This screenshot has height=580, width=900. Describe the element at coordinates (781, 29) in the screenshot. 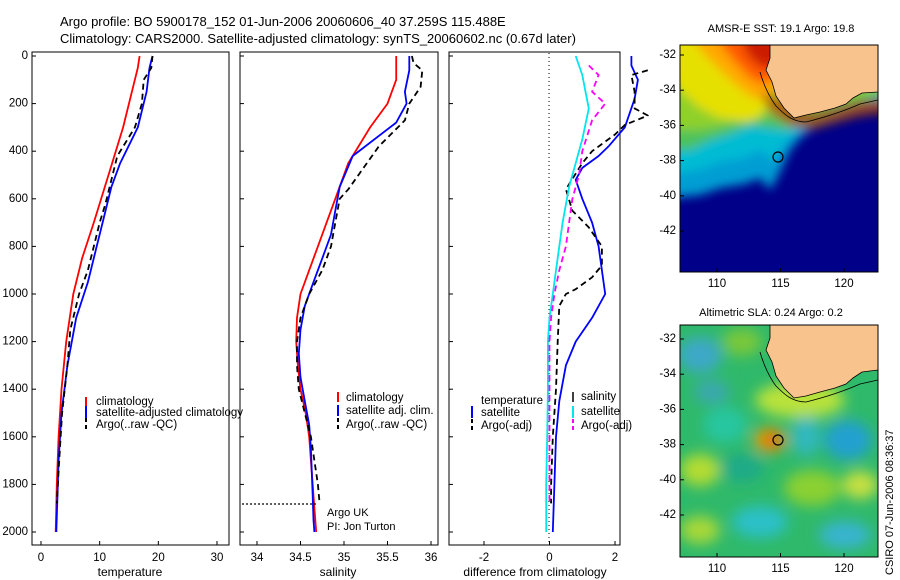

I see `sst-map-title: AMSR-E SST: 19.1 Argo: 19.8` at that location.